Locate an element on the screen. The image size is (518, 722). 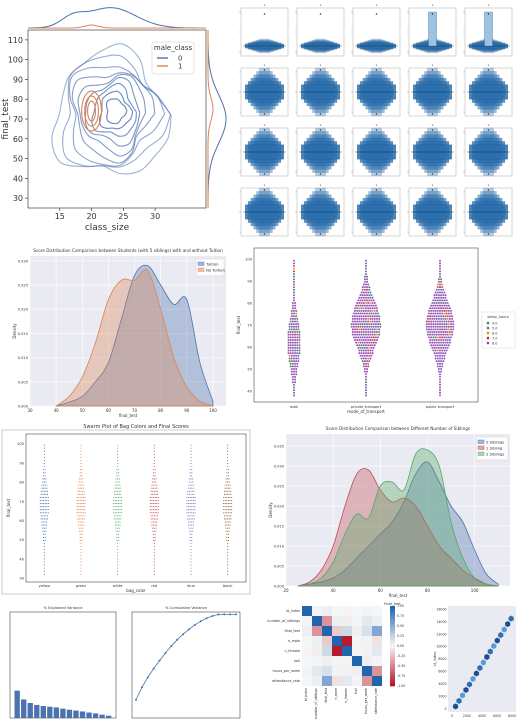
x-tick-label: black is located at coordinates (228, 586).